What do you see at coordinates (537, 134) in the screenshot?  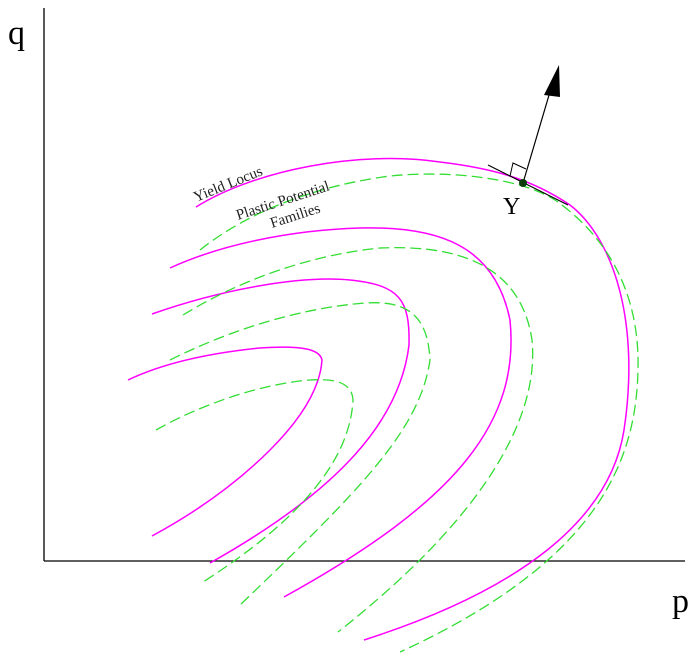 I see `normal-vector` at bounding box center [537, 134].